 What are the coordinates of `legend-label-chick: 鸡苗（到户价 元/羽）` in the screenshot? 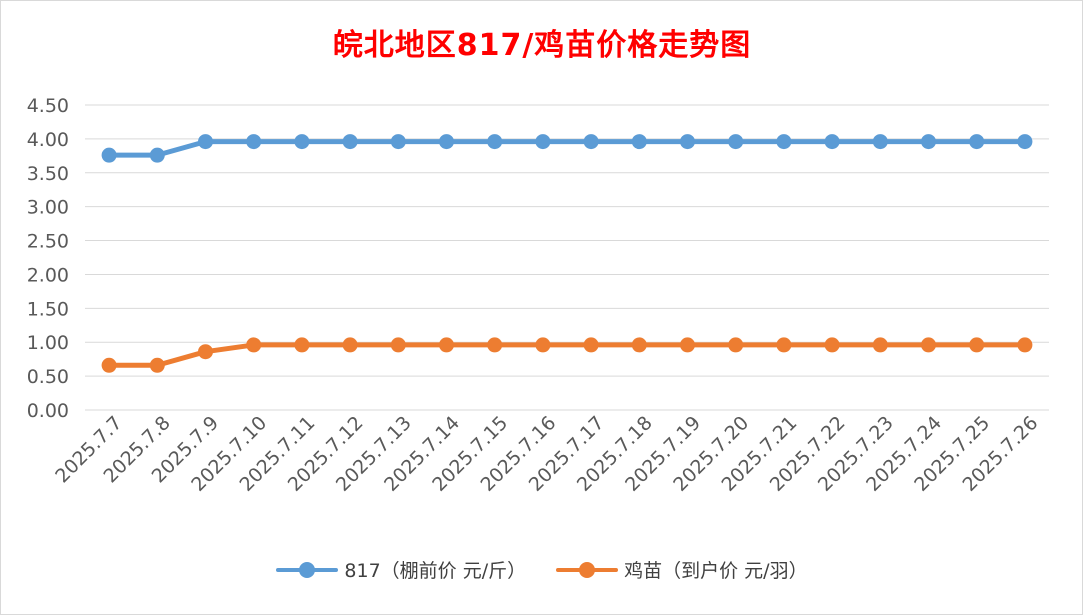 It's located at (716, 571).